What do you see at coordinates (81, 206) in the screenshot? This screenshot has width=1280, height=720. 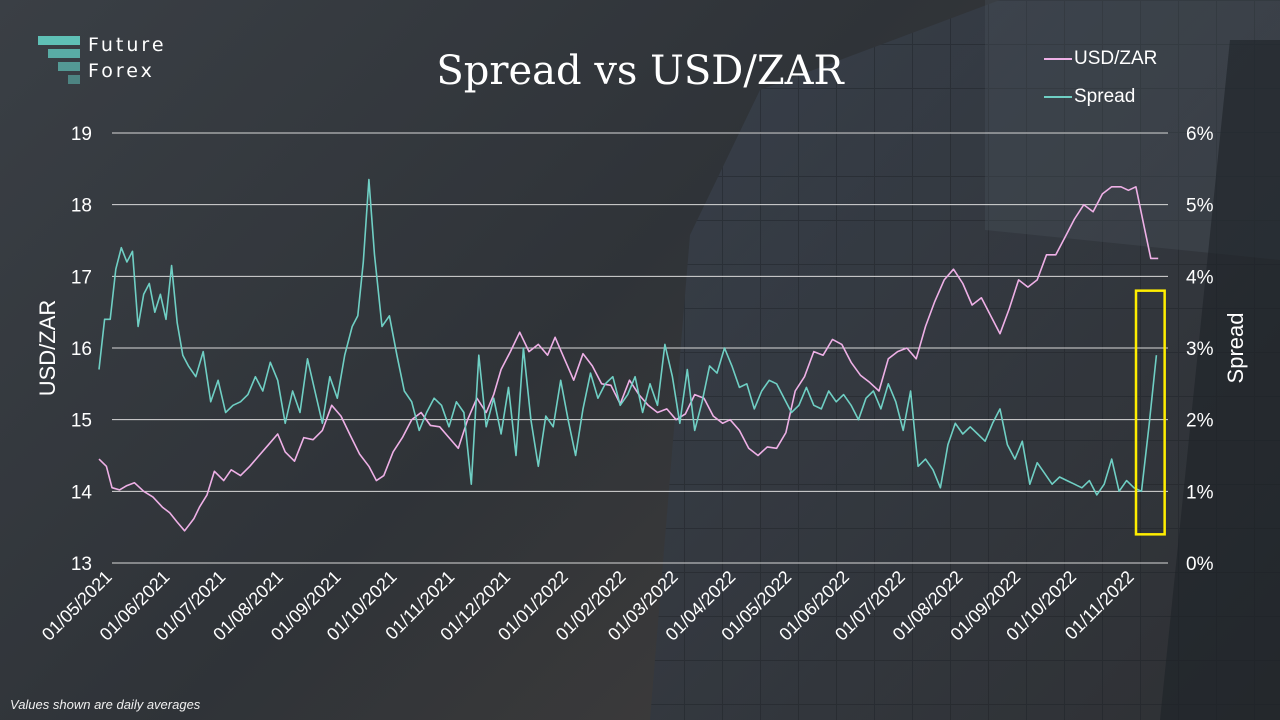 I see `y-tick-label: 18` at bounding box center [81, 206].